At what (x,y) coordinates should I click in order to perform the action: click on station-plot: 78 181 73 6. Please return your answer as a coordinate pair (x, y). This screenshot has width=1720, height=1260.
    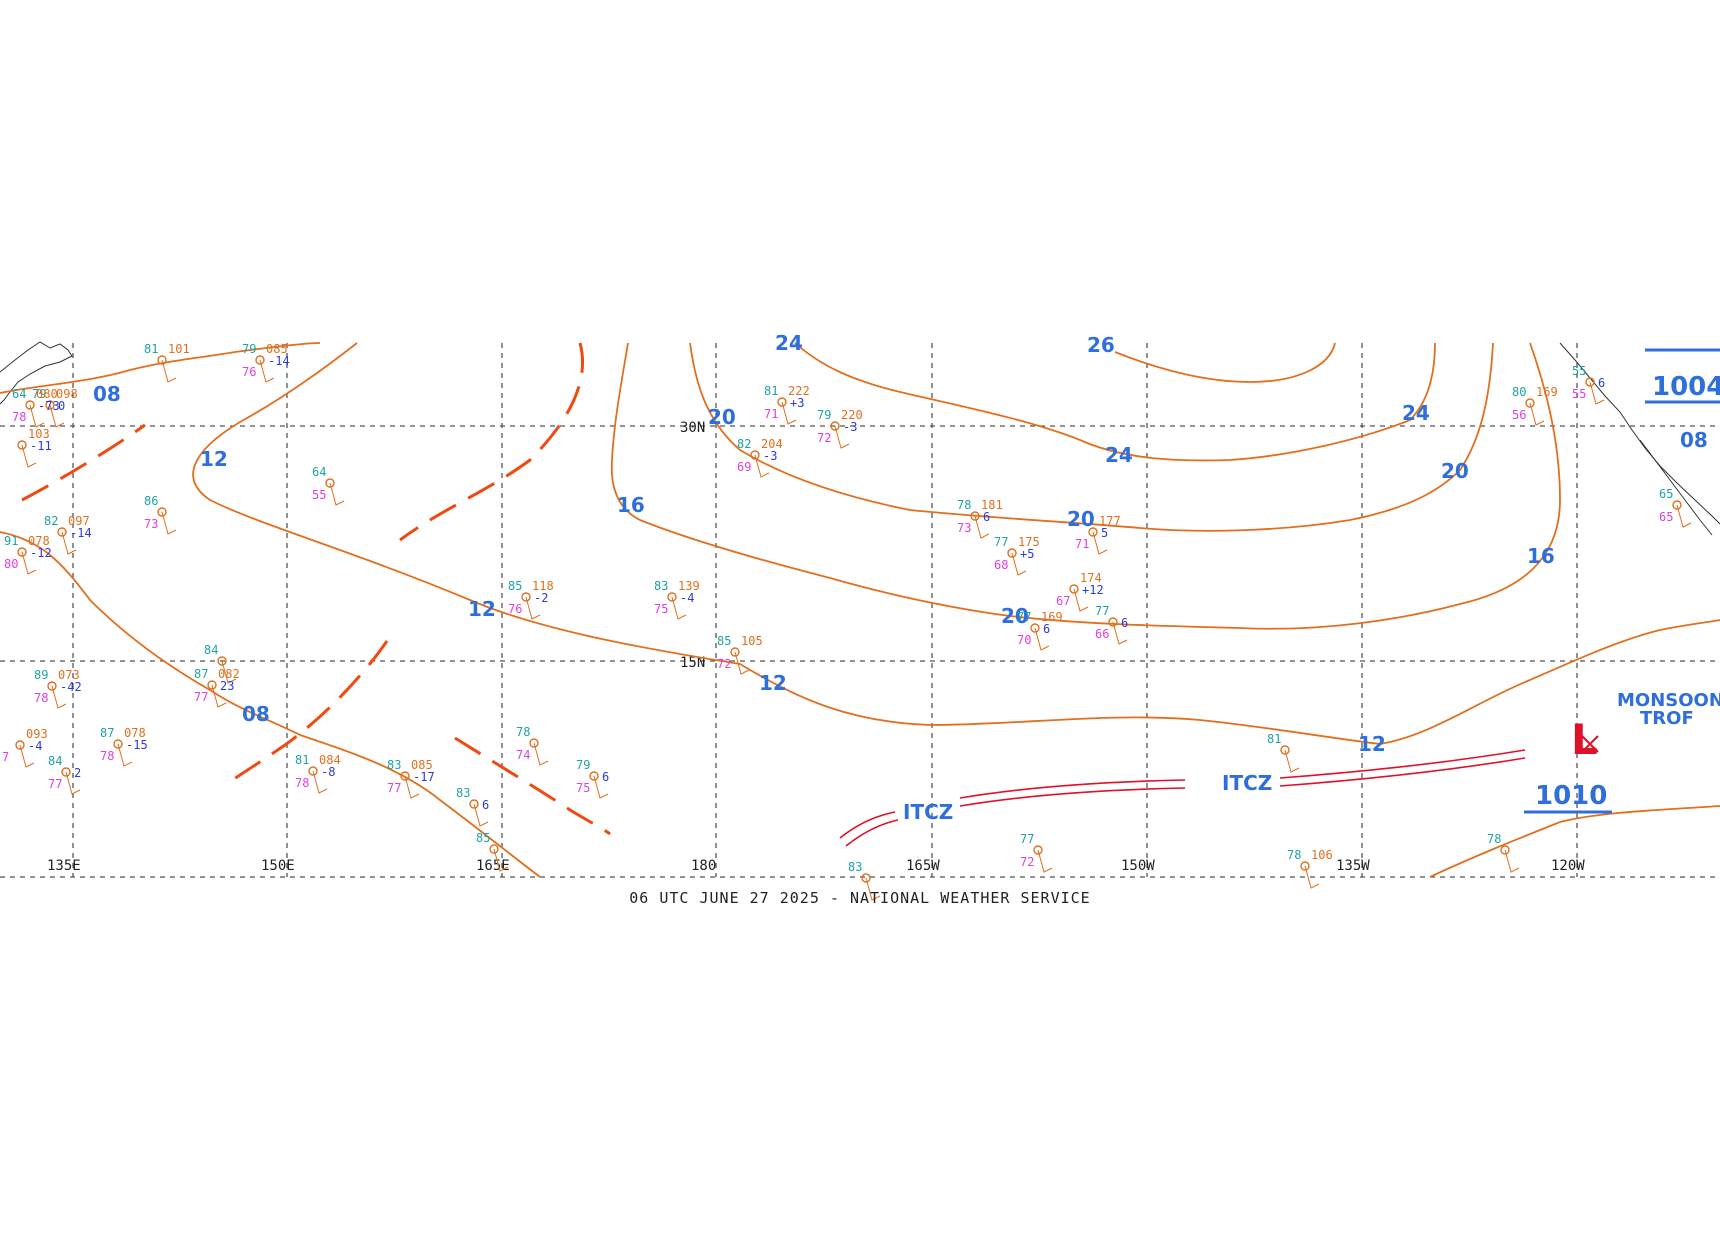
    Looking at the image, I should click on (980, 518).